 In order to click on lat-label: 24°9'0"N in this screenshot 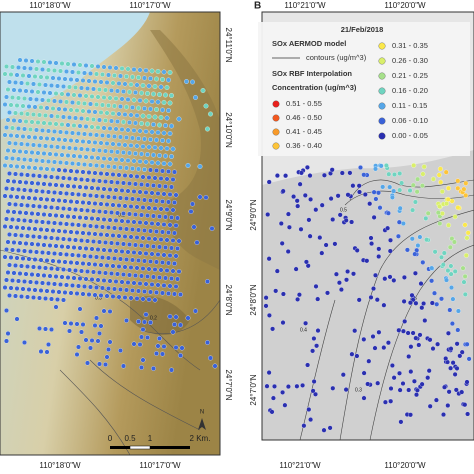, I will do `click(253, 214)`.